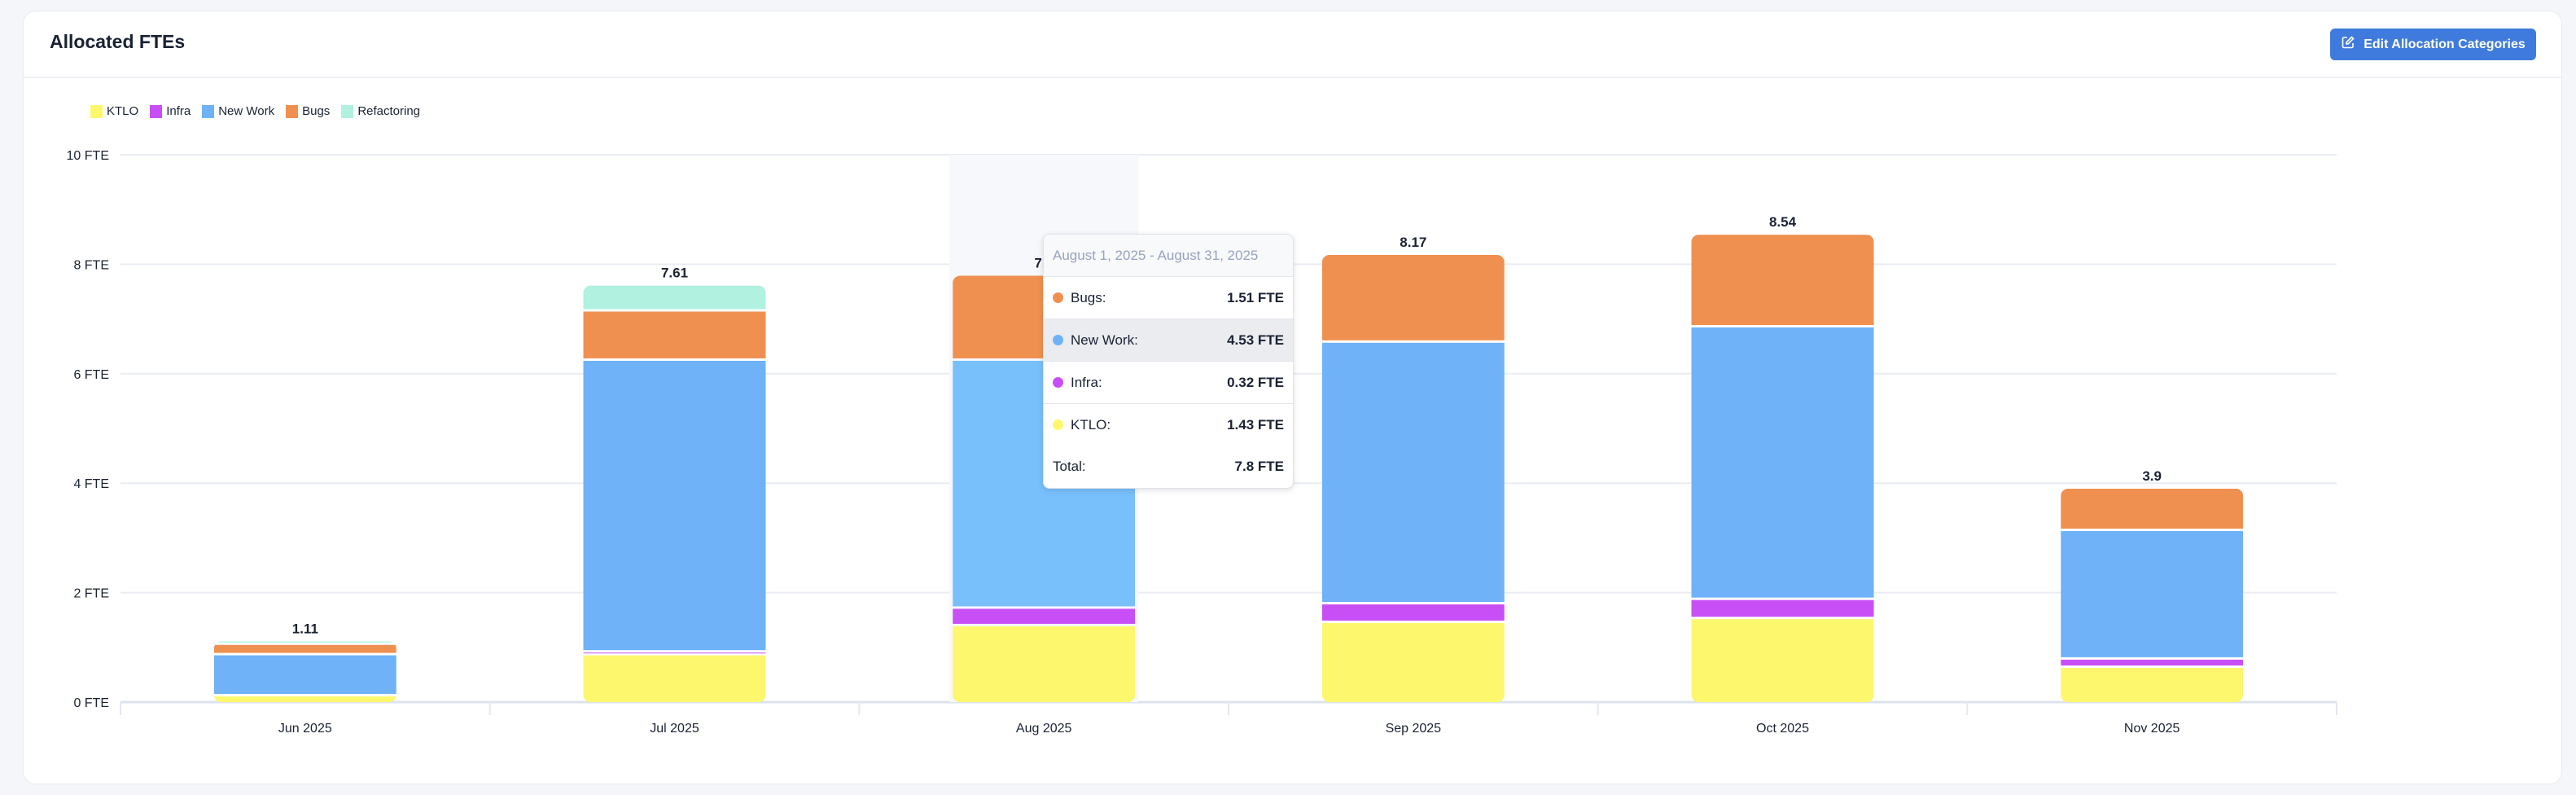 The width and height of the screenshot is (2576, 795). What do you see at coordinates (1168, 256) in the screenshot?
I see `tooltip-date-range: August 1, 2025 - August 31, 2025` at bounding box center [1168, 256].